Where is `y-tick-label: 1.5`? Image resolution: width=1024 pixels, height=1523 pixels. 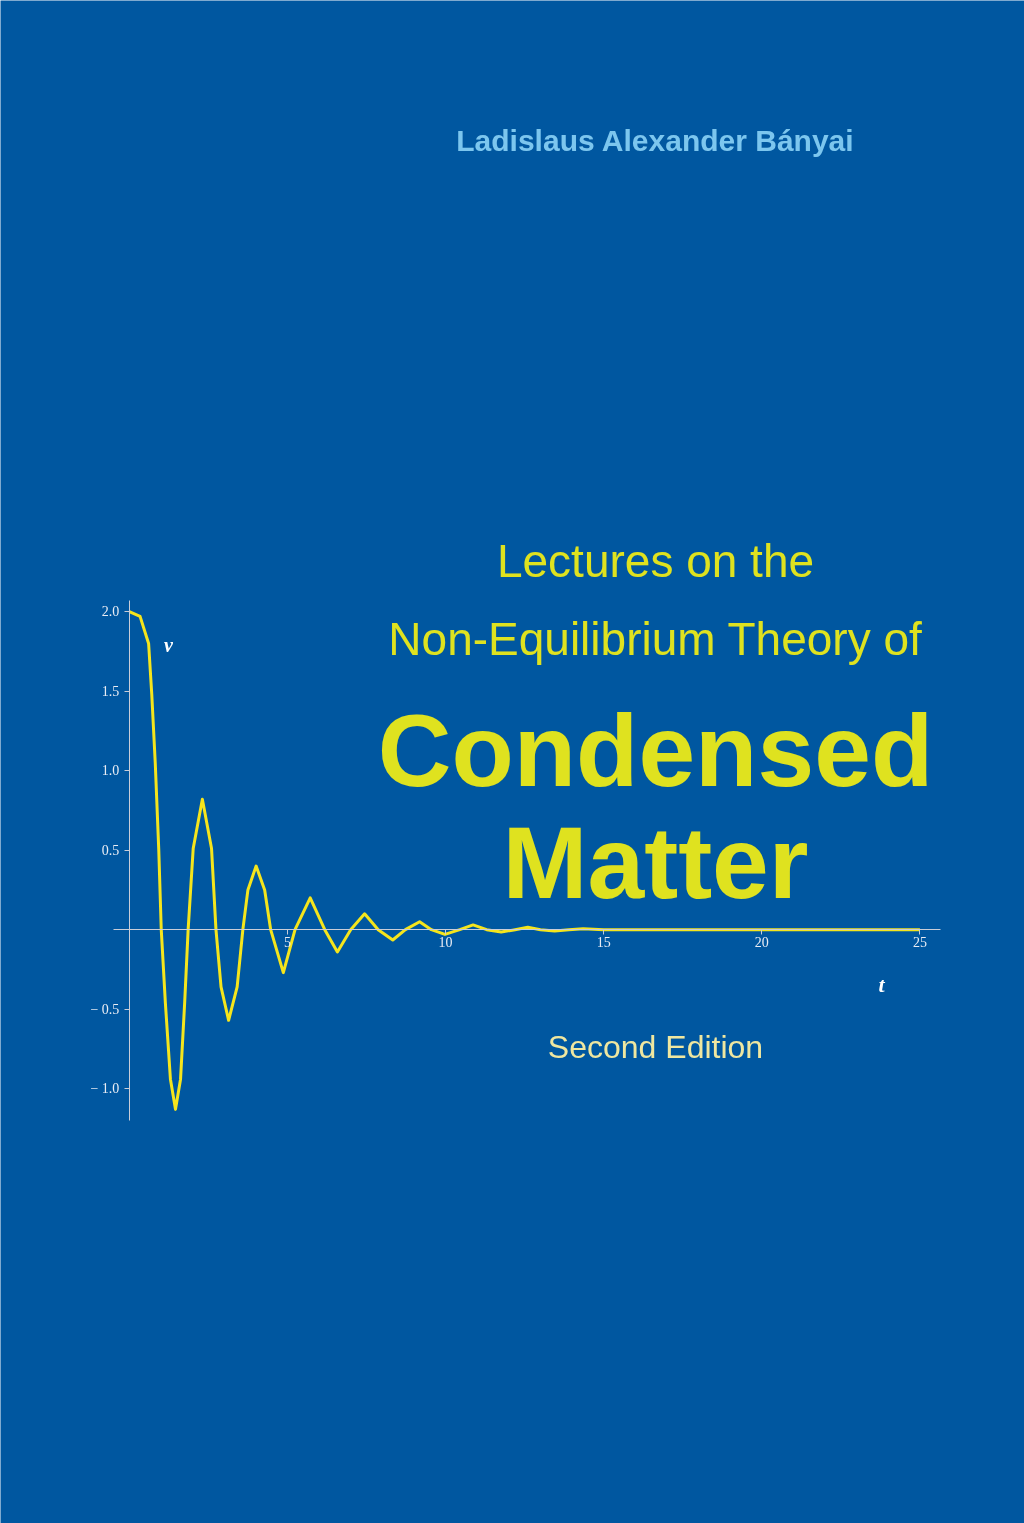 y-tick-label: 1.5 is located at coordinates (110, 691).